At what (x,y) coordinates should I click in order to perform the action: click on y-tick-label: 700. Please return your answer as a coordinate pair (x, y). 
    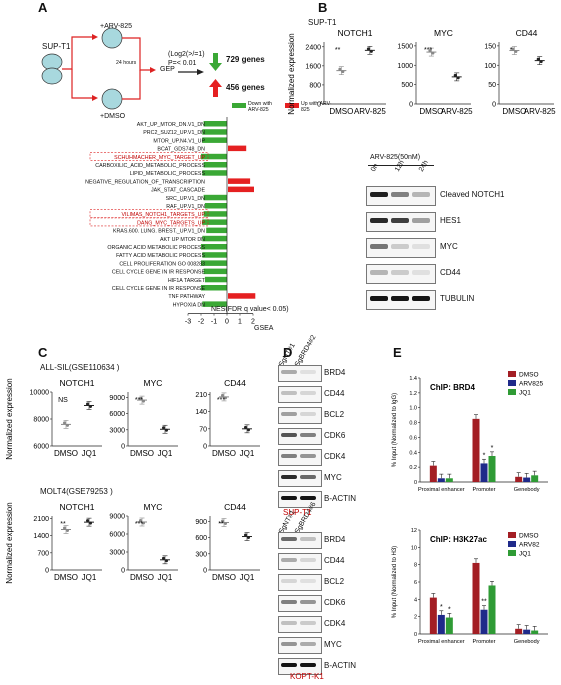
    Looking at the image, I should click on (43, 553).